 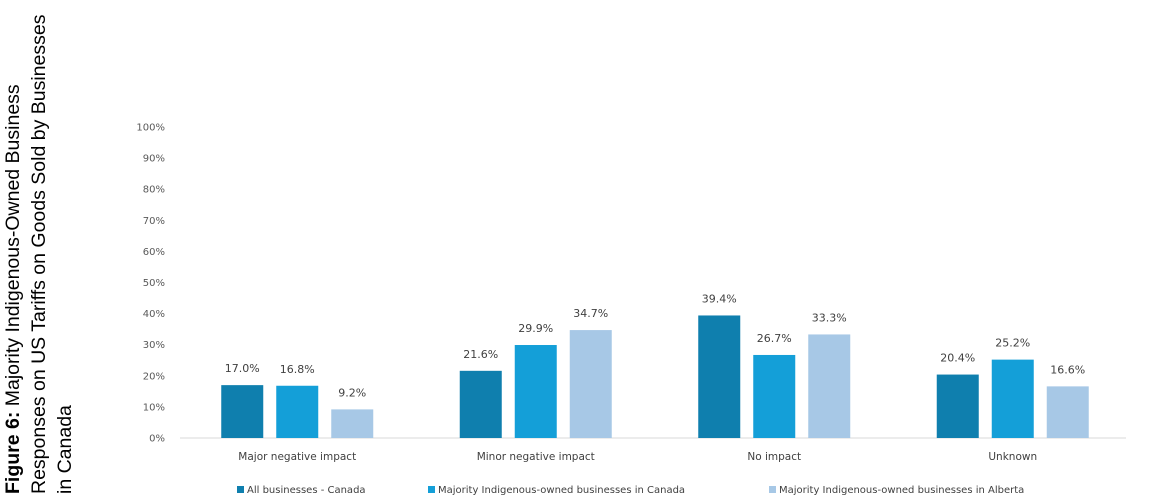 What do you see at coordinates (829, 317) in the screenshot?
I see `data-label: 33.3%` at bounding box center [829, 317].